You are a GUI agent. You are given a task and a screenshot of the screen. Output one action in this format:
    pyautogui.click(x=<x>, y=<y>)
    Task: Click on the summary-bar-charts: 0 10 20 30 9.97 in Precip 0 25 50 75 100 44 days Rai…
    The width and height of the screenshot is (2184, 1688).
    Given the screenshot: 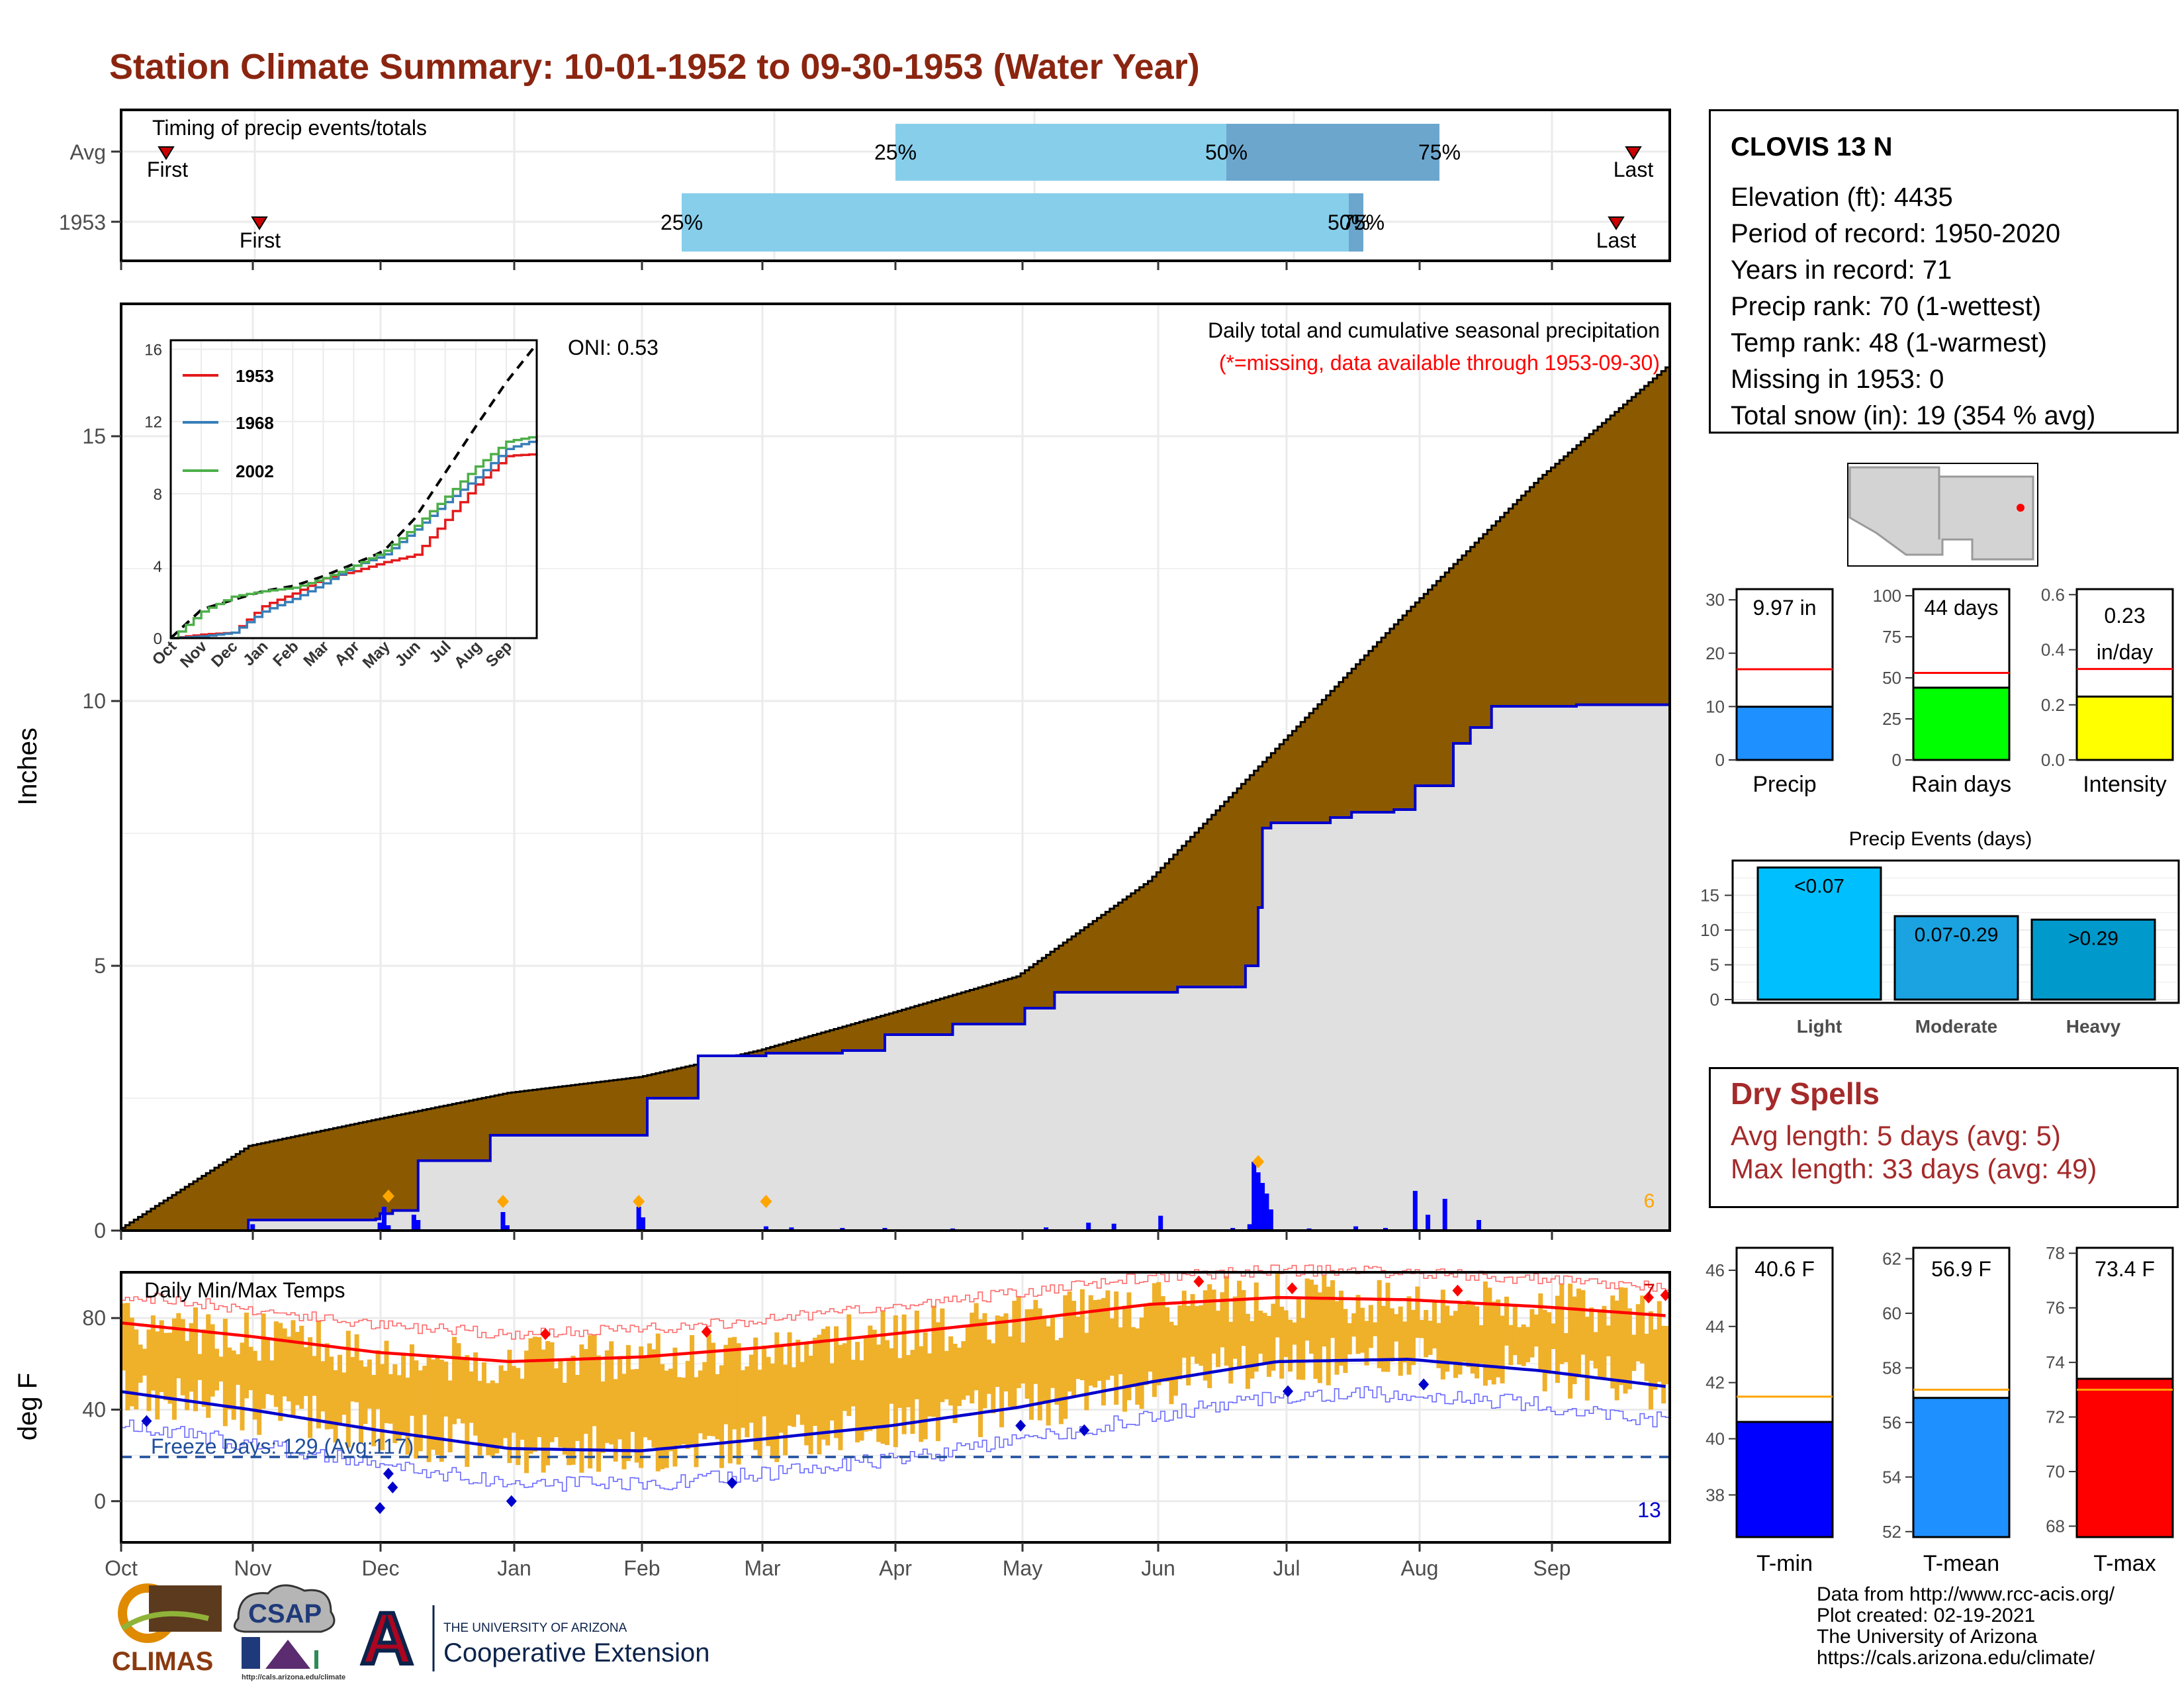 What is the action you would take?
    pyautogui.click(x=1940, y=691)
    